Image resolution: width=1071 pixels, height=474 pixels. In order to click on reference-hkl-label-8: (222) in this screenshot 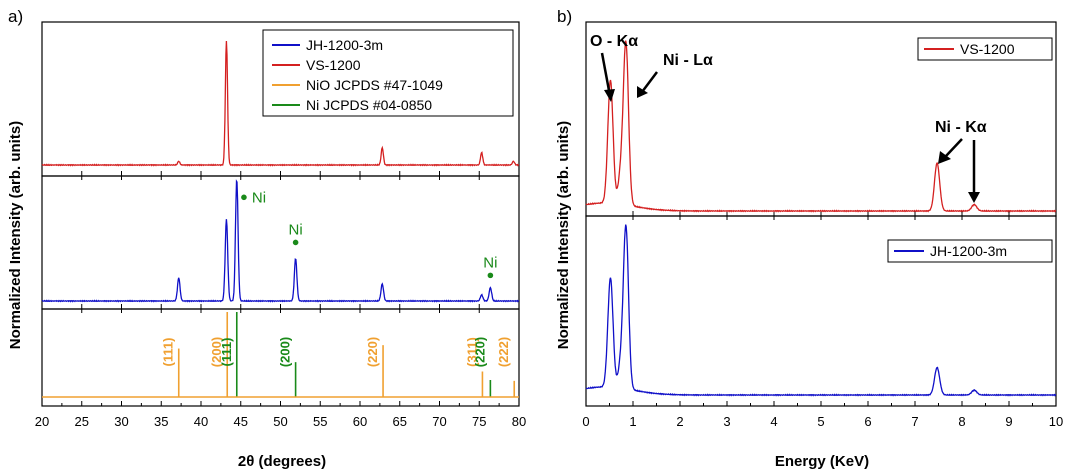, I will do `click(503, 352)`.